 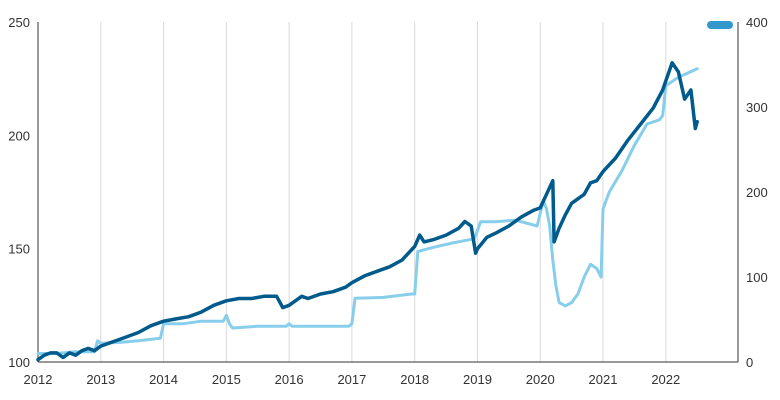 What do you see at coordinates (757, 277) in the screenshot?
I see `y-right-tick-label: 100` at bounding box center [757, 277].